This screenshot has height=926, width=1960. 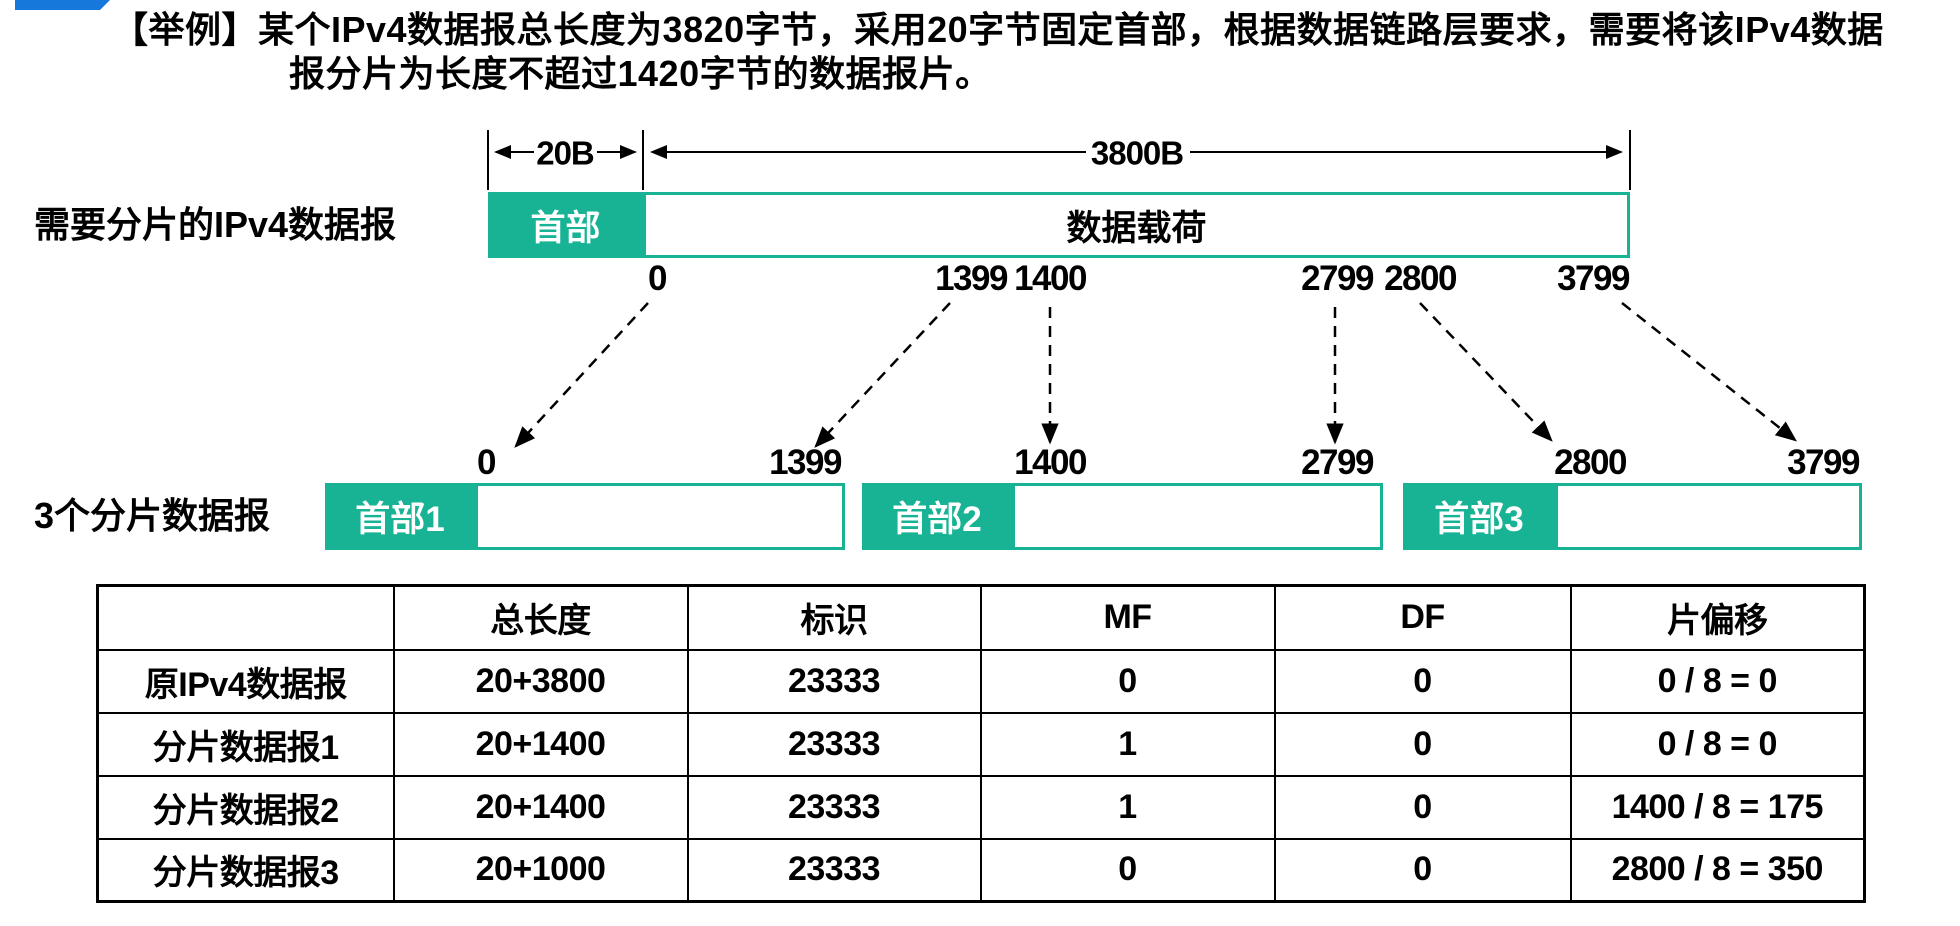 I want to click on table-header-total-length: 总长度, so click(x=540, y=617).